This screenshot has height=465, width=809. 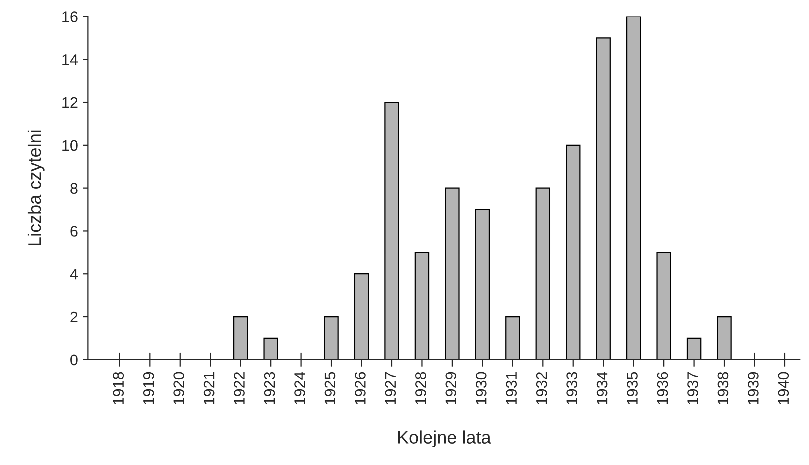 What do you see at coordinates (300, 388) in the screenshot?
I see `x-tick-label: 1924` at bounding box center [300, 388].